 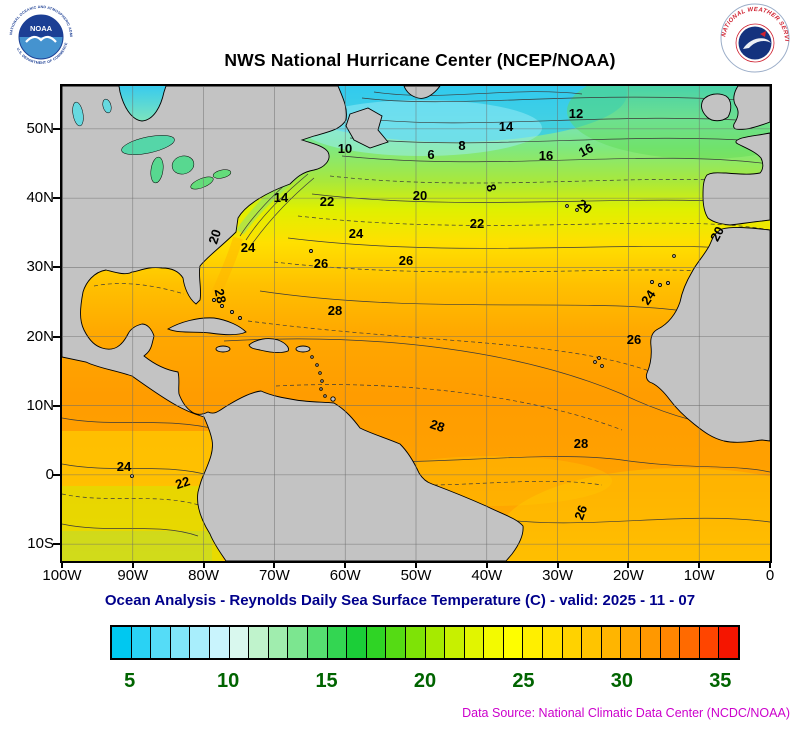 I want to click on colorbar-tick-label: 20, so click(x=425, y=681).